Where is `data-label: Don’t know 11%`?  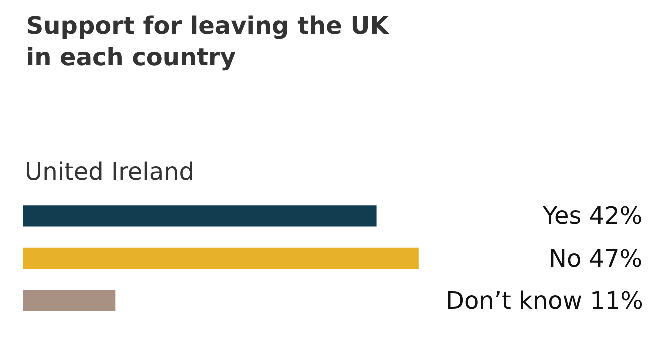 data-label: Don’t know 11% is located at coordinates (545, 301).